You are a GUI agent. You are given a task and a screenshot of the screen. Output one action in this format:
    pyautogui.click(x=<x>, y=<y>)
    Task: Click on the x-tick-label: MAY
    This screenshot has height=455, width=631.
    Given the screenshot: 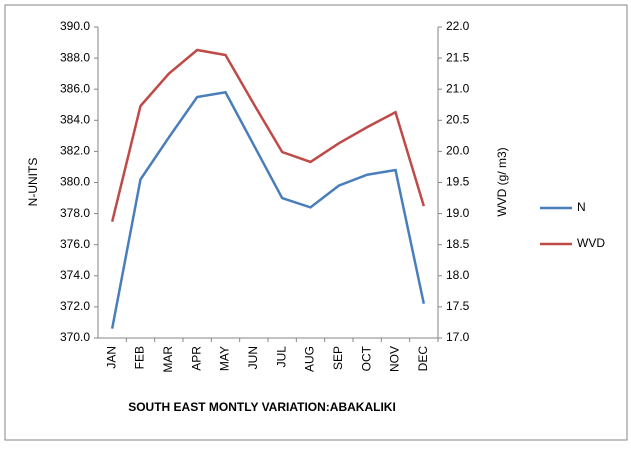 What is the action you would take?
    pyautogui.click(x=225, y=358)
    